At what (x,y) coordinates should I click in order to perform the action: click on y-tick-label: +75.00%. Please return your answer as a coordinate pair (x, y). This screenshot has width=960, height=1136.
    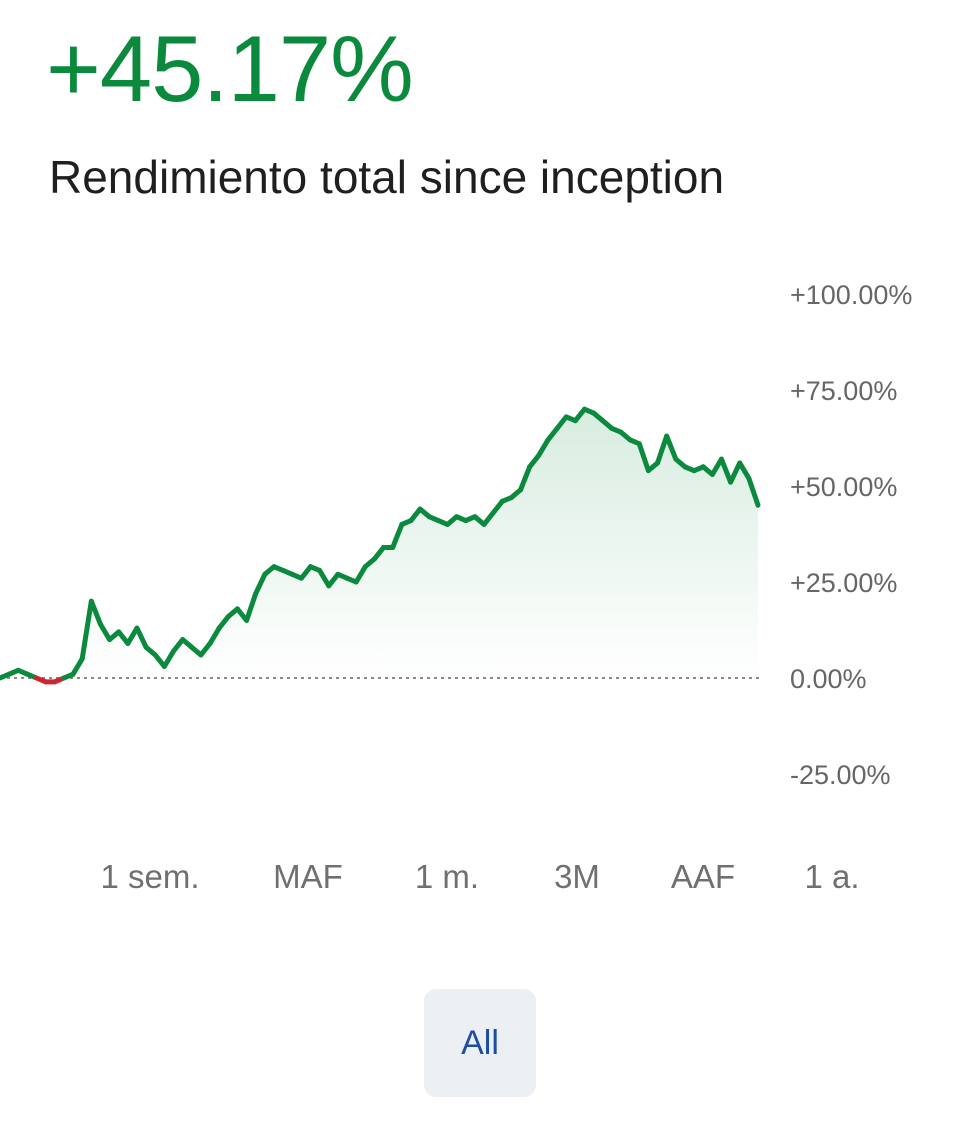
    Looking at the image, I should click on (843, 391).